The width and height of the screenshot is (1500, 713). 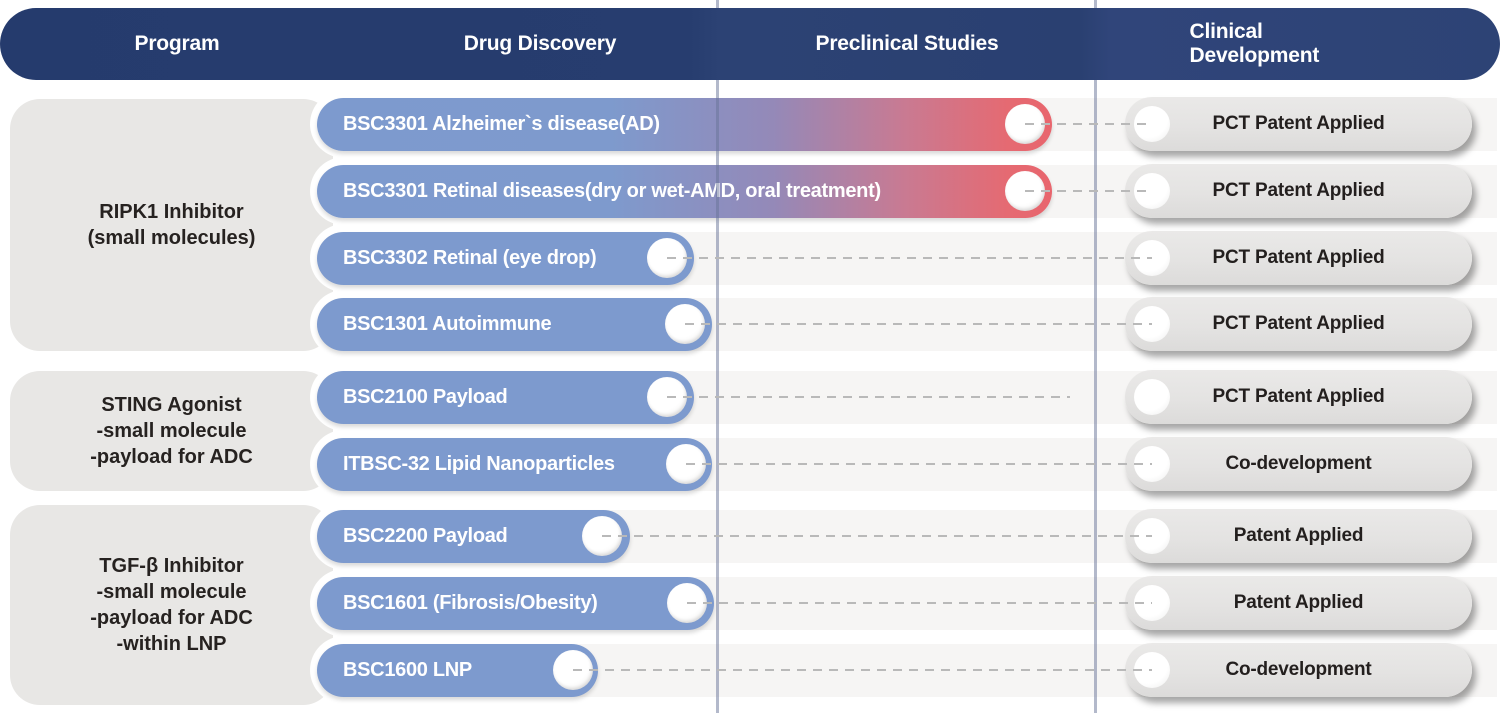 I want to click on pipeline-bar: BSC2200 Payload, so click(x=473, y=536).